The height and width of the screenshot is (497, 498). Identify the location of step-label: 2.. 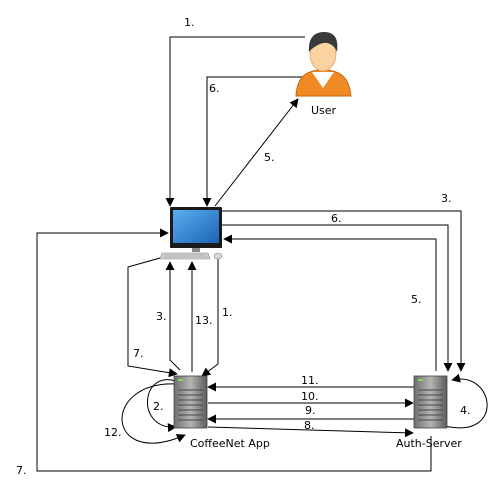
(158, 406).